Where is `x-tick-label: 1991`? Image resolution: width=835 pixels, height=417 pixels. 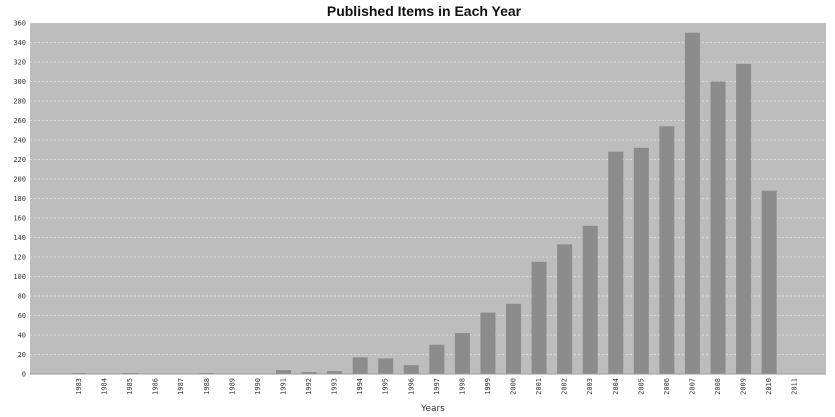
x-tick-label: 1991 is located at coordinates (283, 386).